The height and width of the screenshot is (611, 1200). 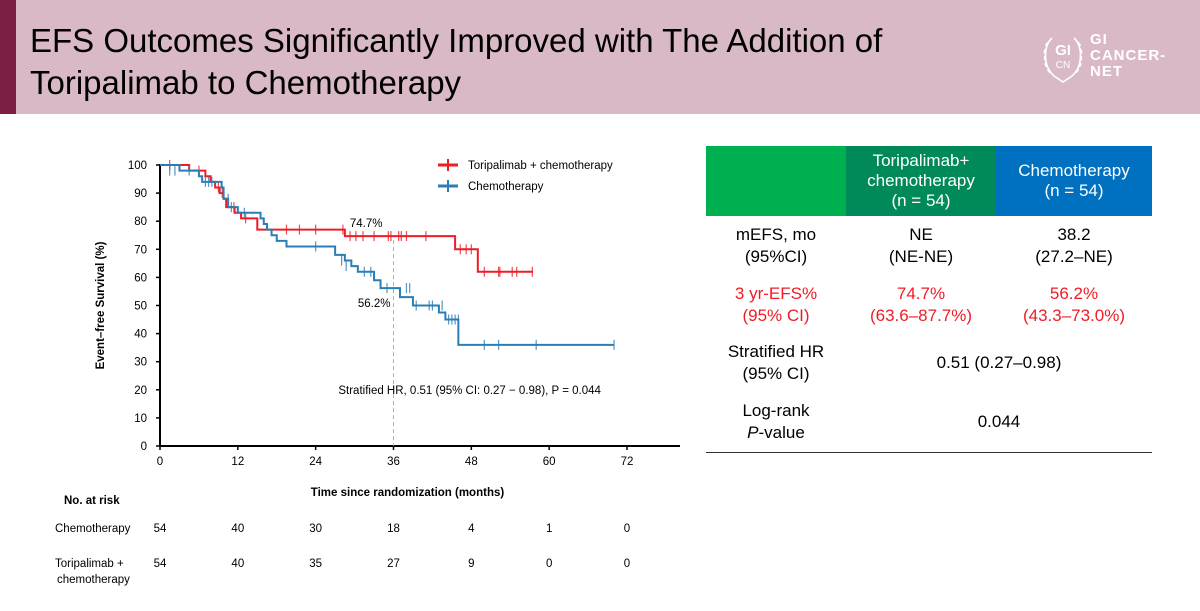 What do you see at coordinates (776, 181) in the screenshot?
I see `header-corner` at bounding box center [776, 181].